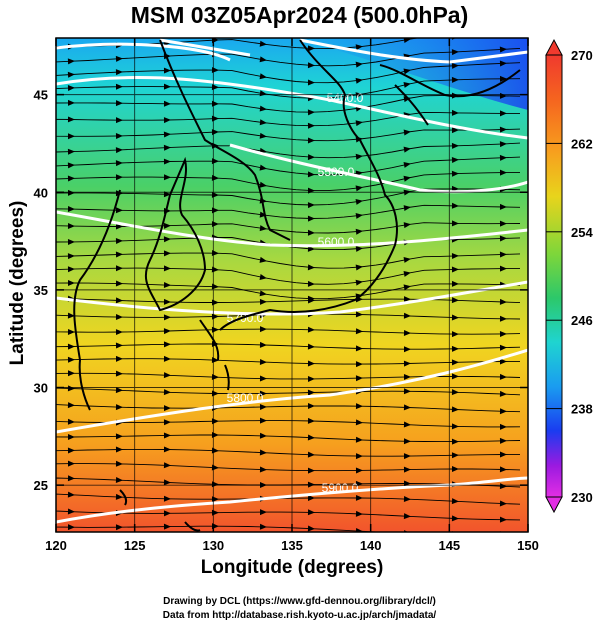  What do you see at coordinates (582, 232) in the screenshot?
I see `colorbar-tick-label: 254` at bounding box center [582, 232].